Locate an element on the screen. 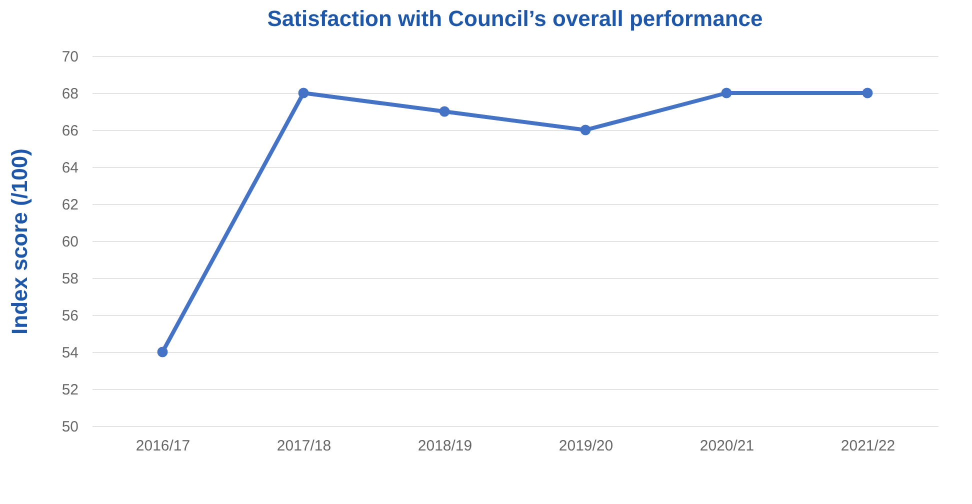  x-tick-label: 2016/17 is located at coordinates (163, 446).